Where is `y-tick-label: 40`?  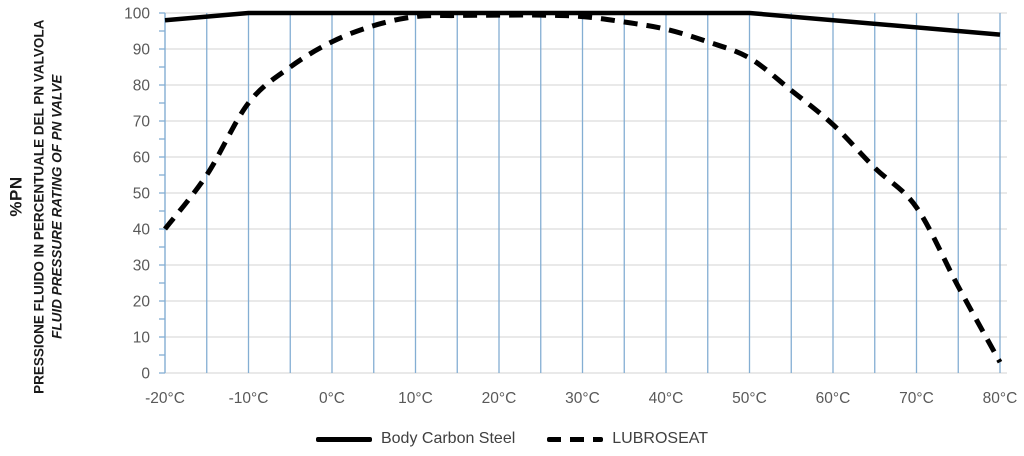
y-tick-label: 40 is located at coordinates (142, 230).